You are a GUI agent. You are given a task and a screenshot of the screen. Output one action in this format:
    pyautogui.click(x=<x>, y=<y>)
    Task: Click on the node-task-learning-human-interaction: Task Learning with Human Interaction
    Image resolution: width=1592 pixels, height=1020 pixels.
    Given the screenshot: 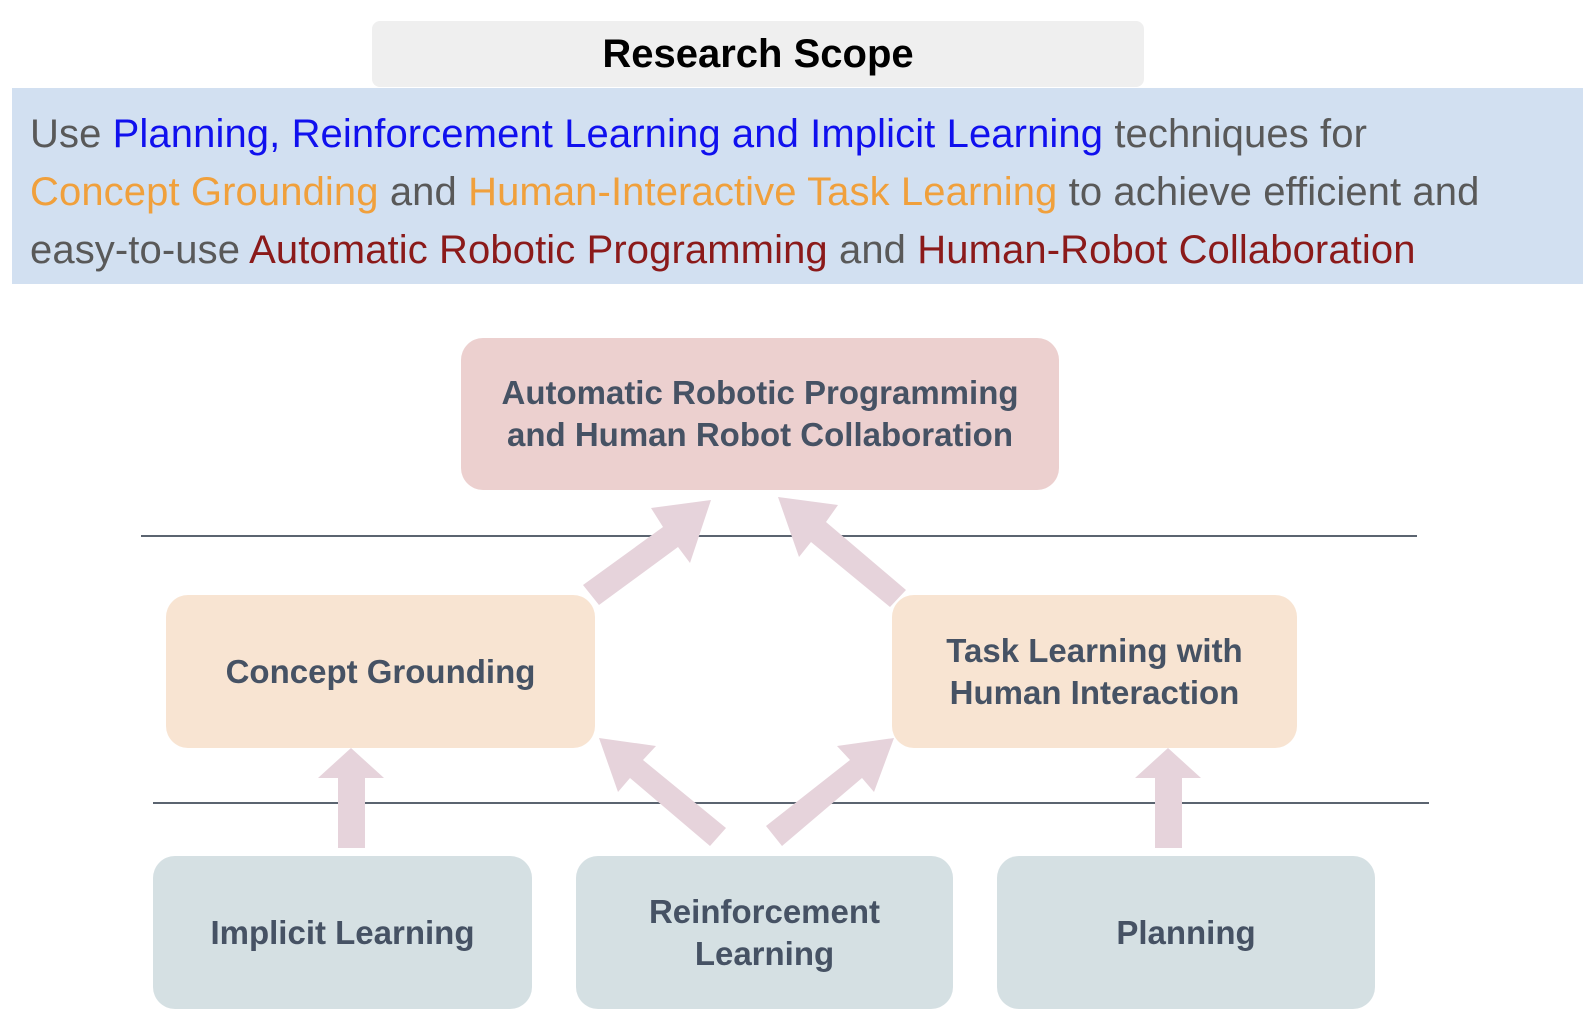 What is the action you would take?
    pyautogui.click(x=1094, y=671)
    